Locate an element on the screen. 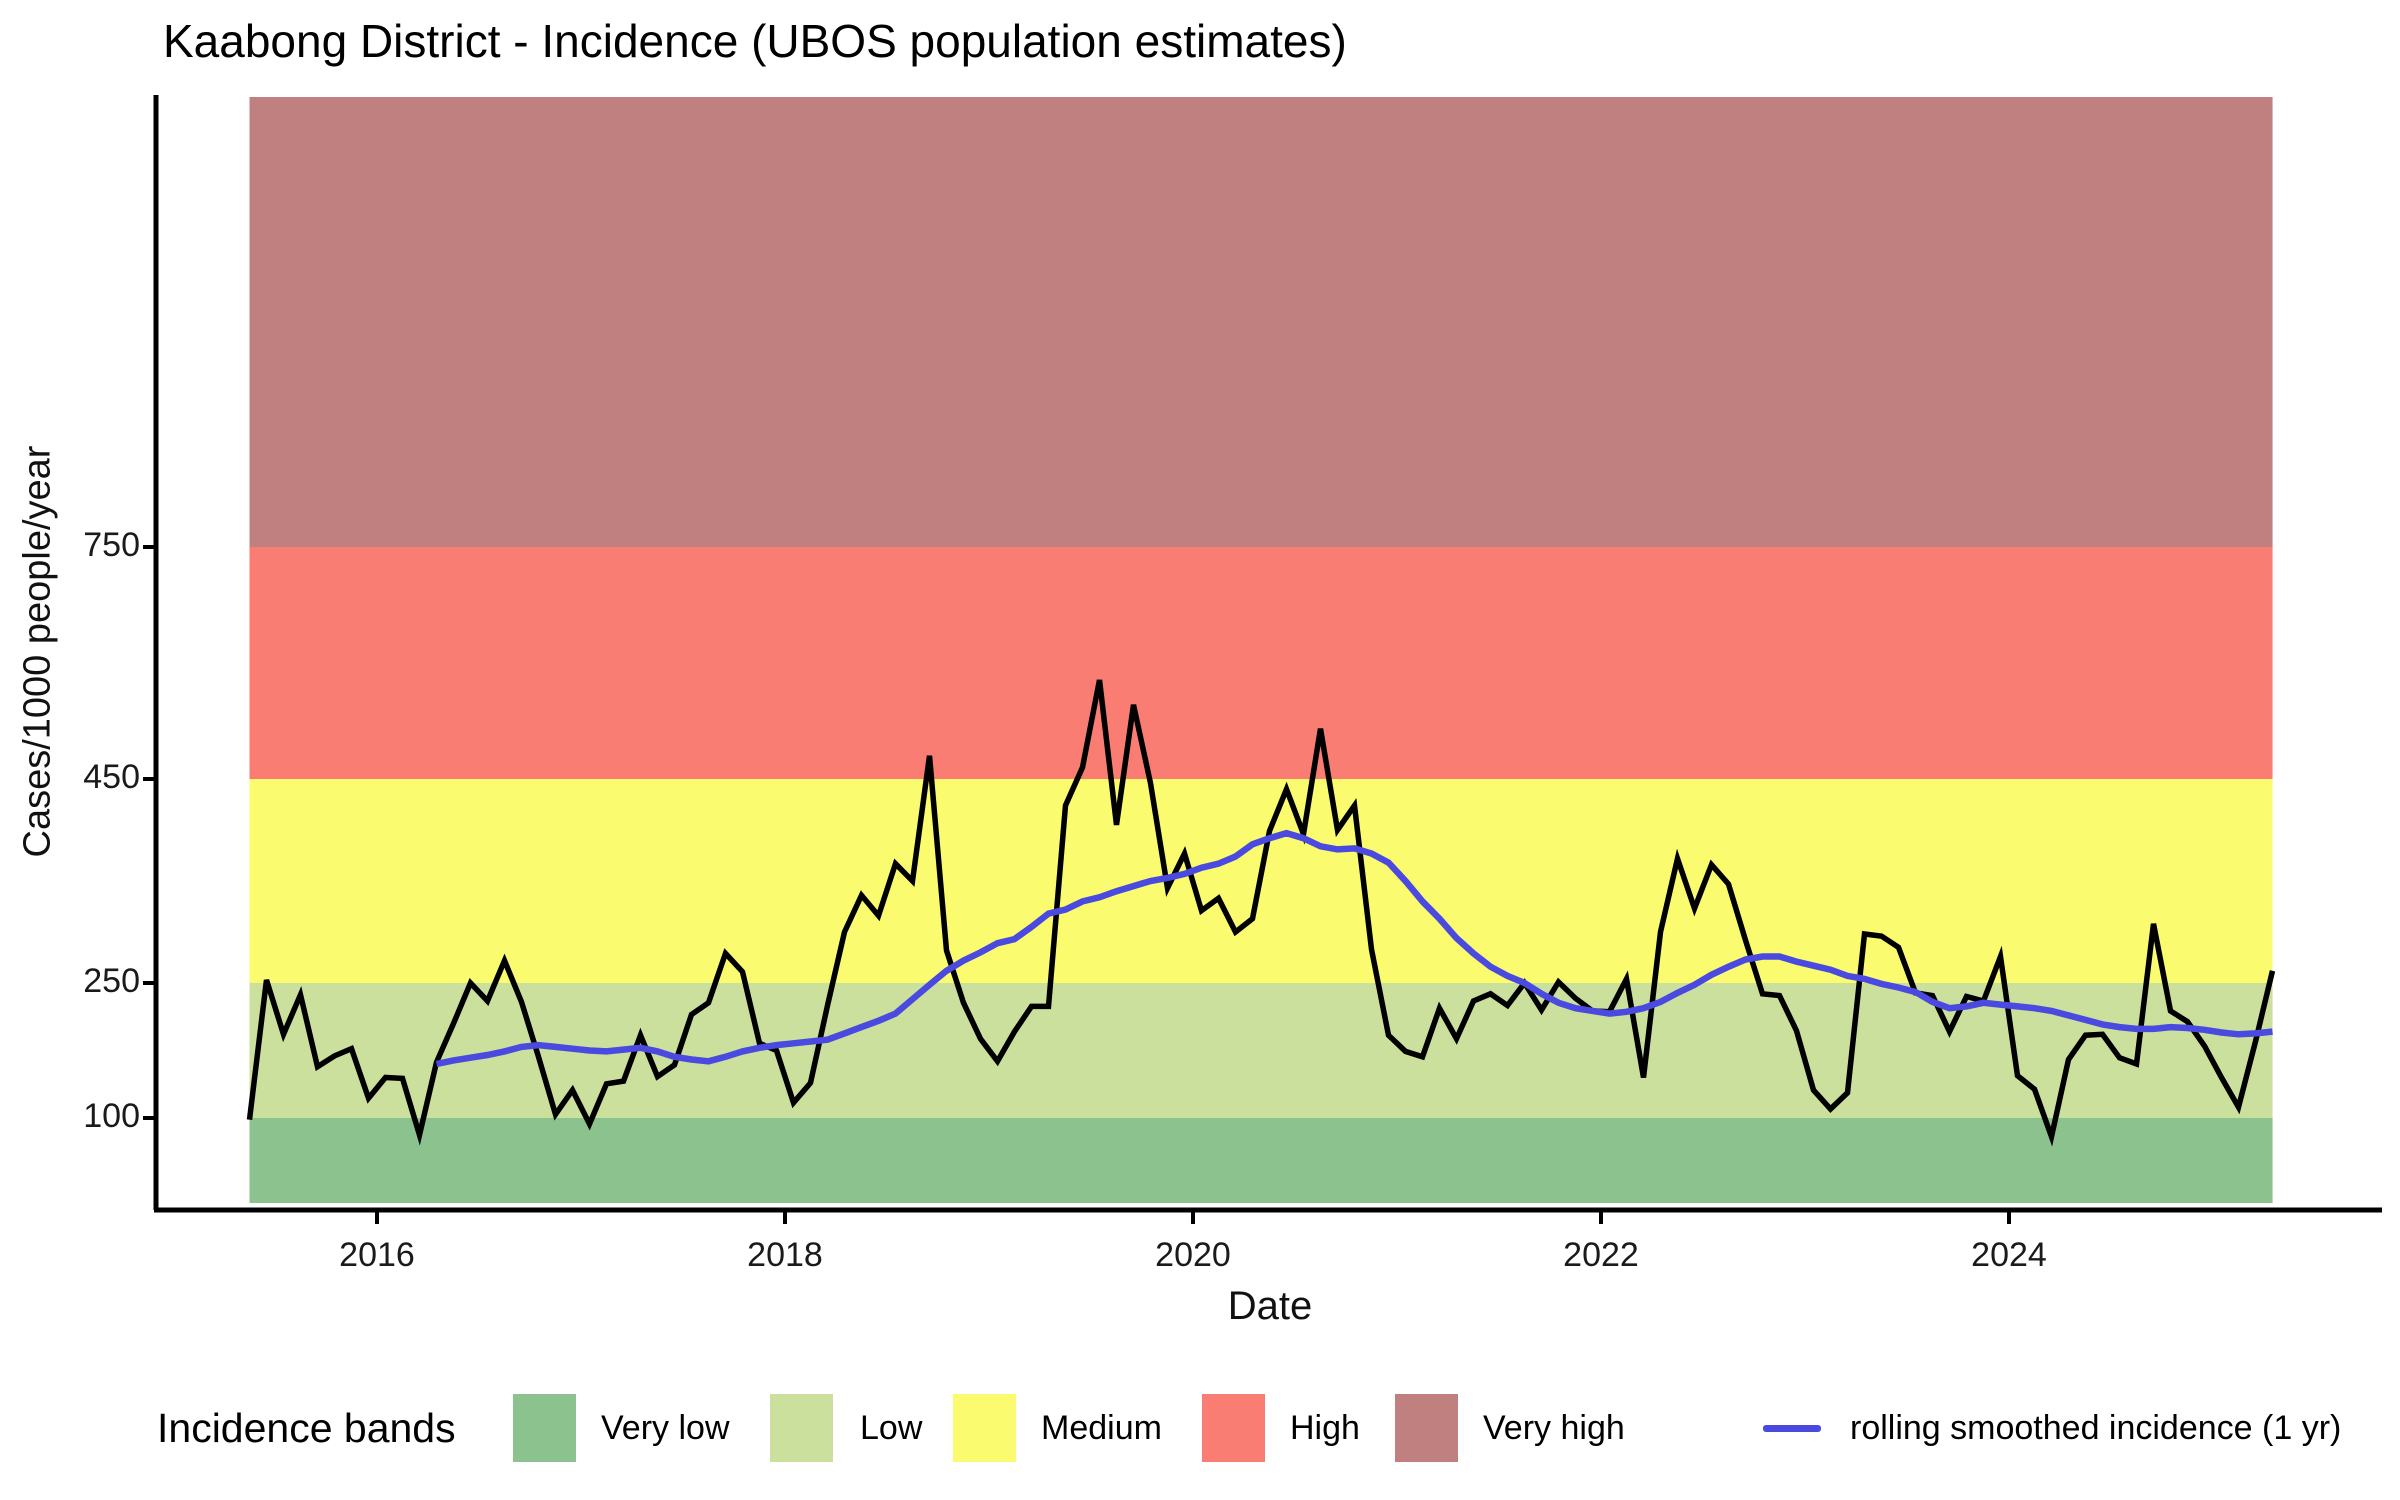 This screenshot has height=1500, width=2400. y-tick-label: 750 is located at coordinates (111, 545).